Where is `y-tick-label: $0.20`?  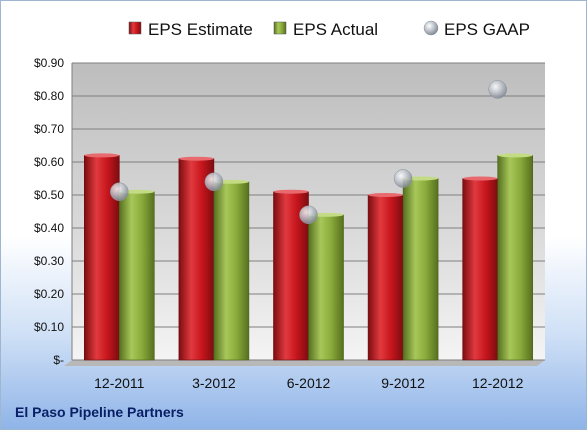 y-tick-label: $0.20 is located at coordinates (49, 294).